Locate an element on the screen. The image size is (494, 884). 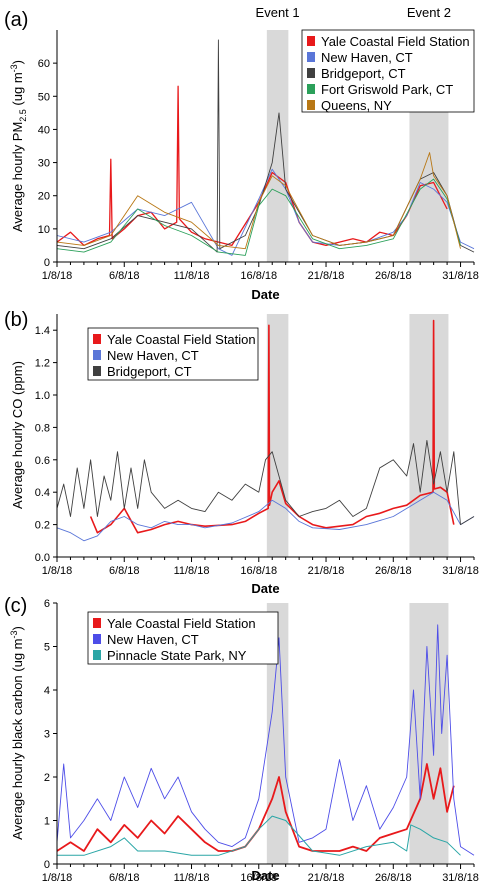
event-label: Event 2 is located at coordinates (429, 12).